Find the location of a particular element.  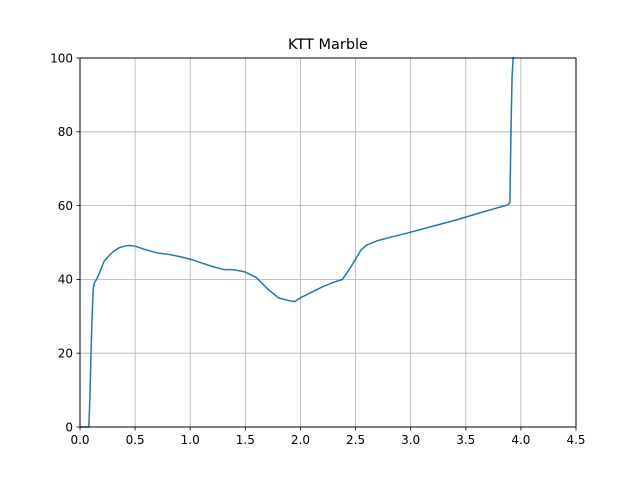

y-tick-label: 0 is located at coordinates (69, 427).